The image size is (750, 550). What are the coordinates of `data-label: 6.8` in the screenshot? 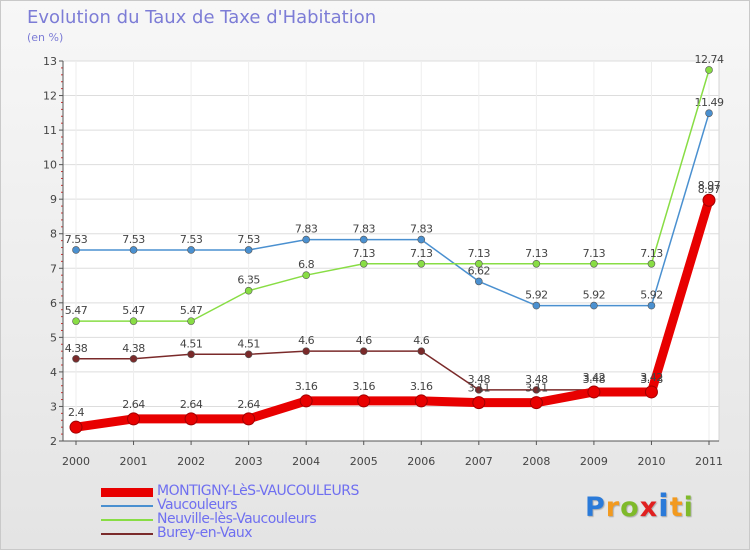 It's located at (306, 264).